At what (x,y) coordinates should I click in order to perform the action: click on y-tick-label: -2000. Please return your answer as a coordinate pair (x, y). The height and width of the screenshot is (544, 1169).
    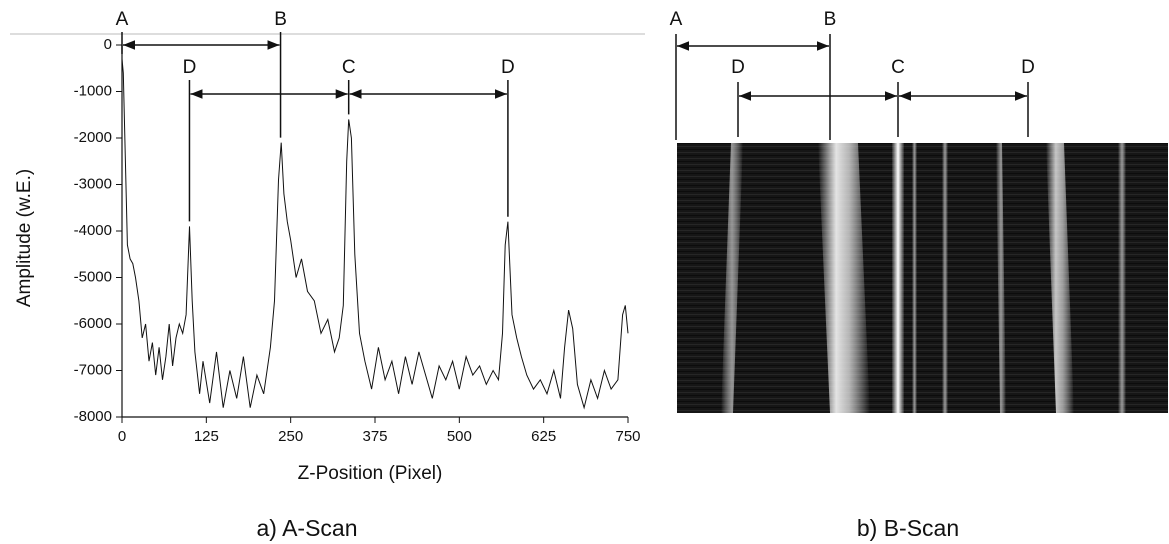
    Looking at the image, I should click on (93, 137).